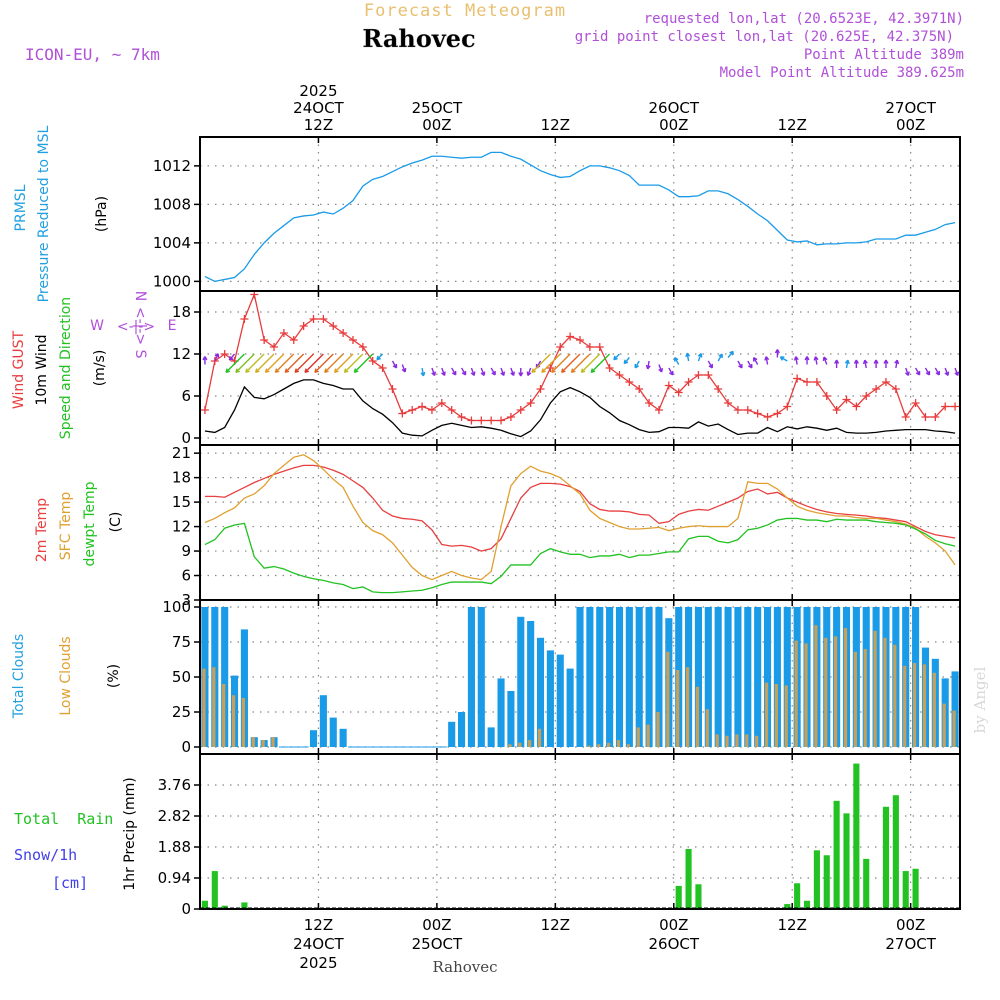 This screenshot has height=1000, width=1000. What do you see at coordinates (63, 819) in the screenshot?
I see `rain-label: Total Rain` at bounding box center [63, 819].